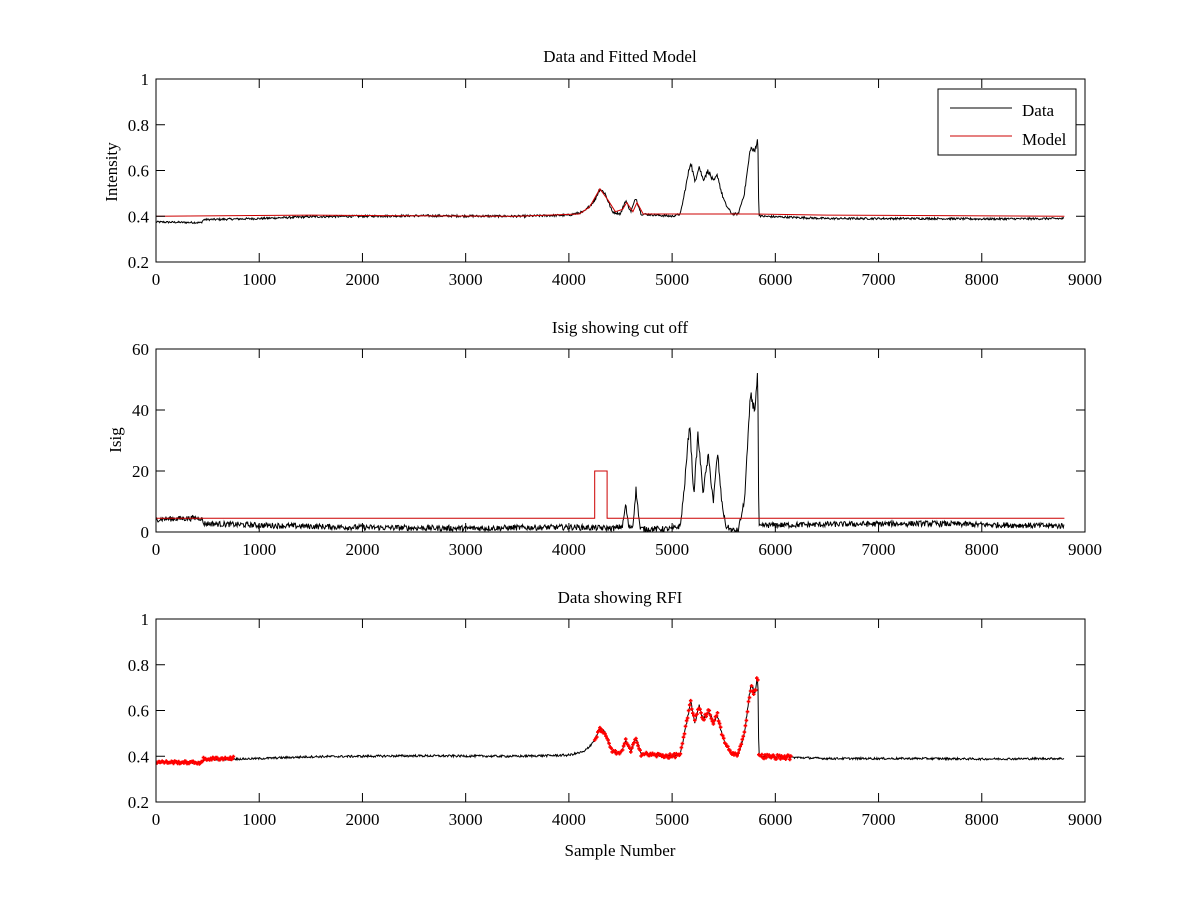 This screenshot has width=1200, height=900. Describe the element at coordinates (610, 494) in the screenshot. I see `series-cut-off-line` at that location.